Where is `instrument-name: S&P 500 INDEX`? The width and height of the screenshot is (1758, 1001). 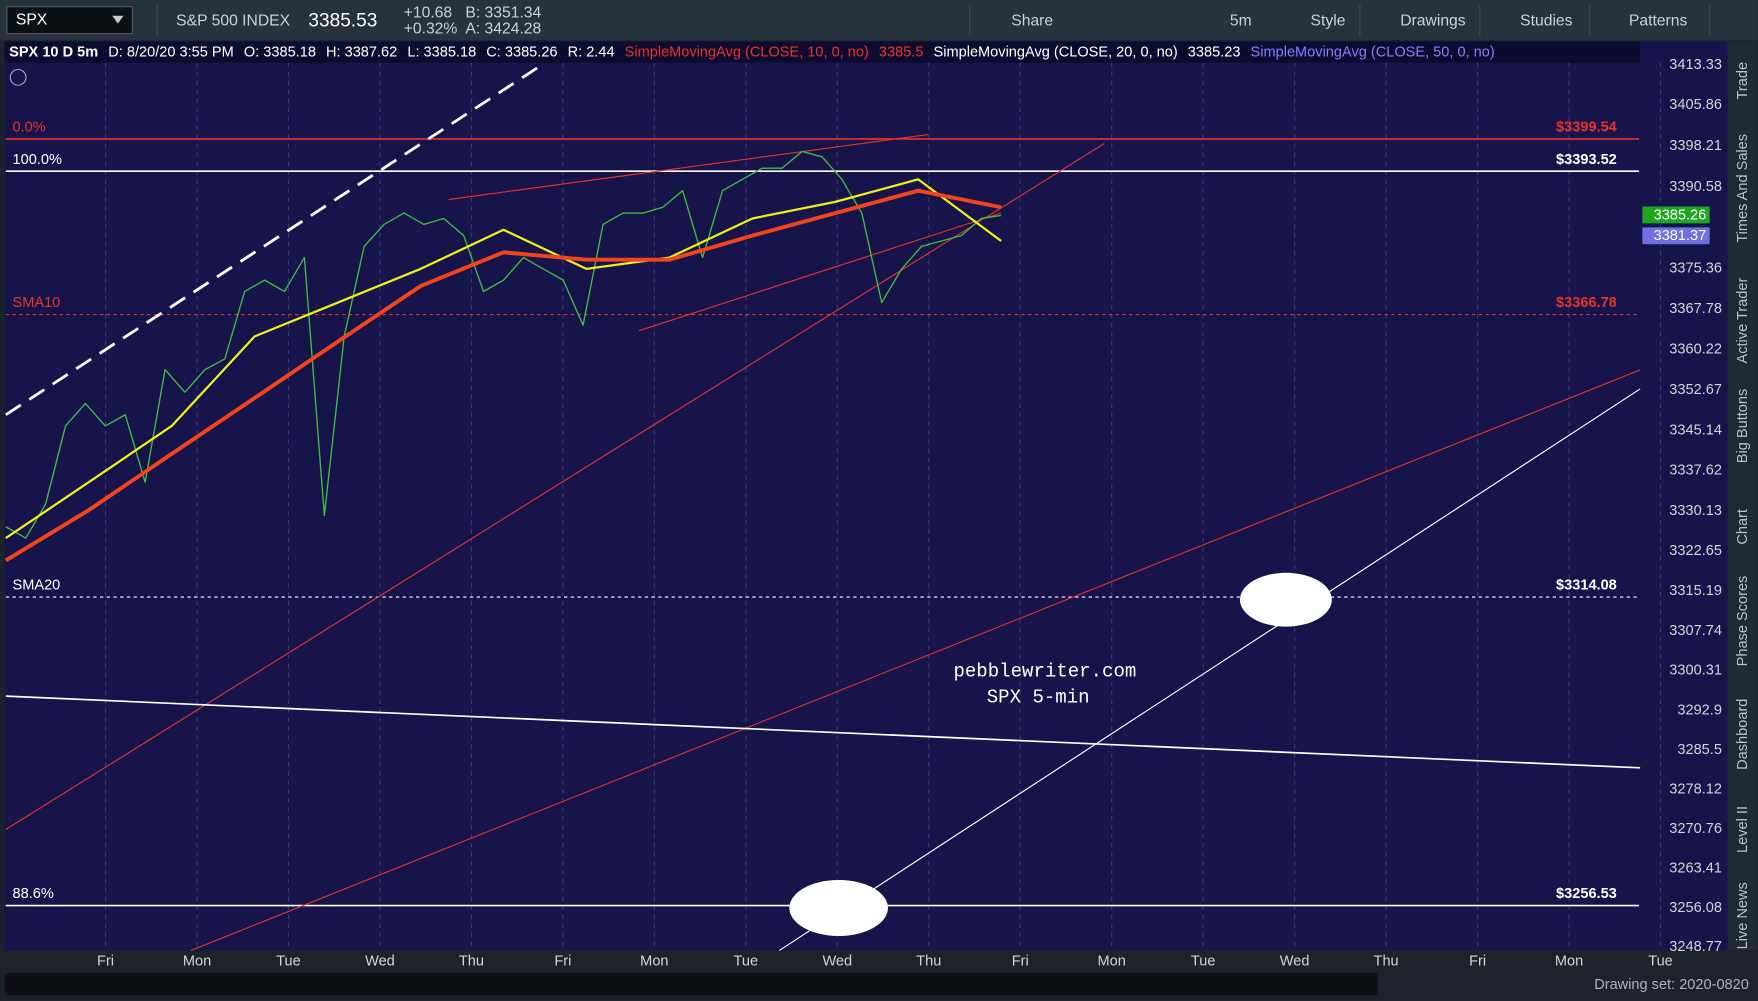
instrument-name: S&P 500 INDEX is located at coordinates (233, 20).